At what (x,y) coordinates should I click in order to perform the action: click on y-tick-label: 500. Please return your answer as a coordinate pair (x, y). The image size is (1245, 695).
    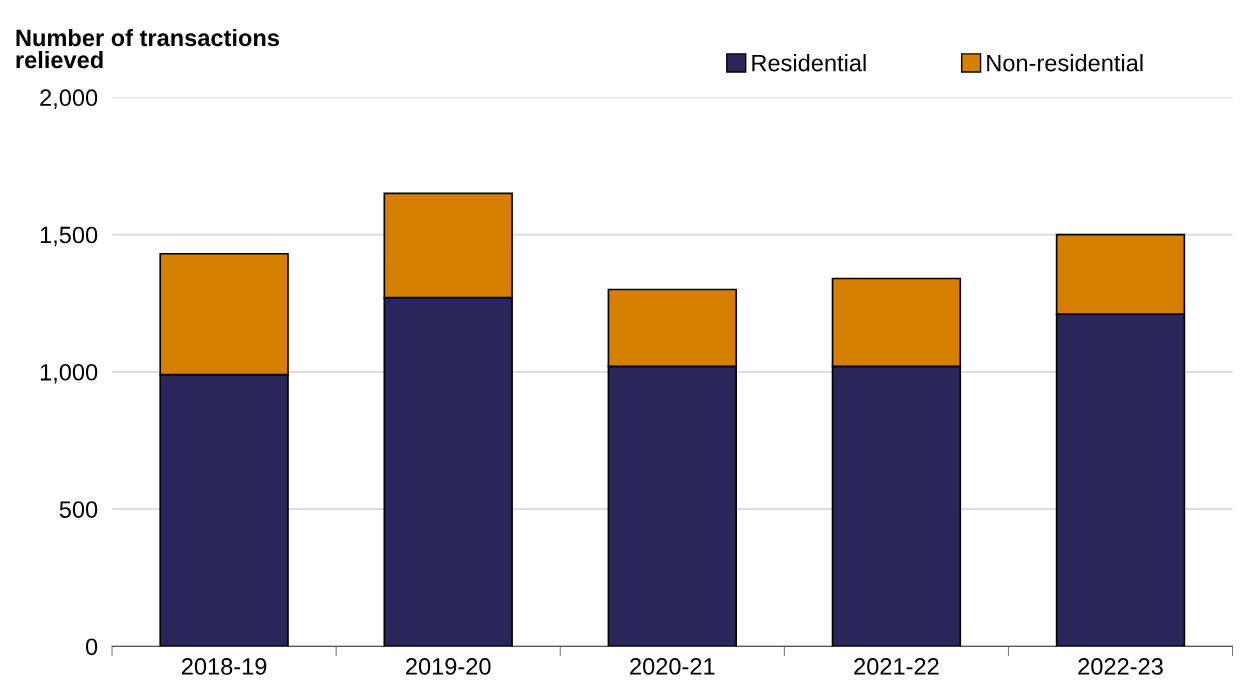
    Looking at the image, I should click on (78, 509).